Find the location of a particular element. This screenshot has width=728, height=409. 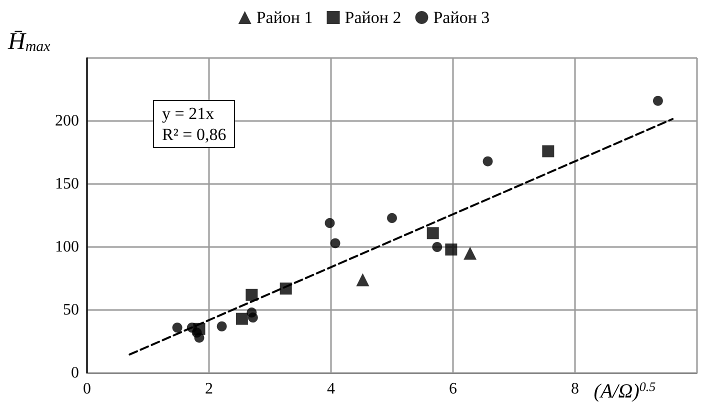

y-tick-label: 150 is located at coordinates (67, 184).